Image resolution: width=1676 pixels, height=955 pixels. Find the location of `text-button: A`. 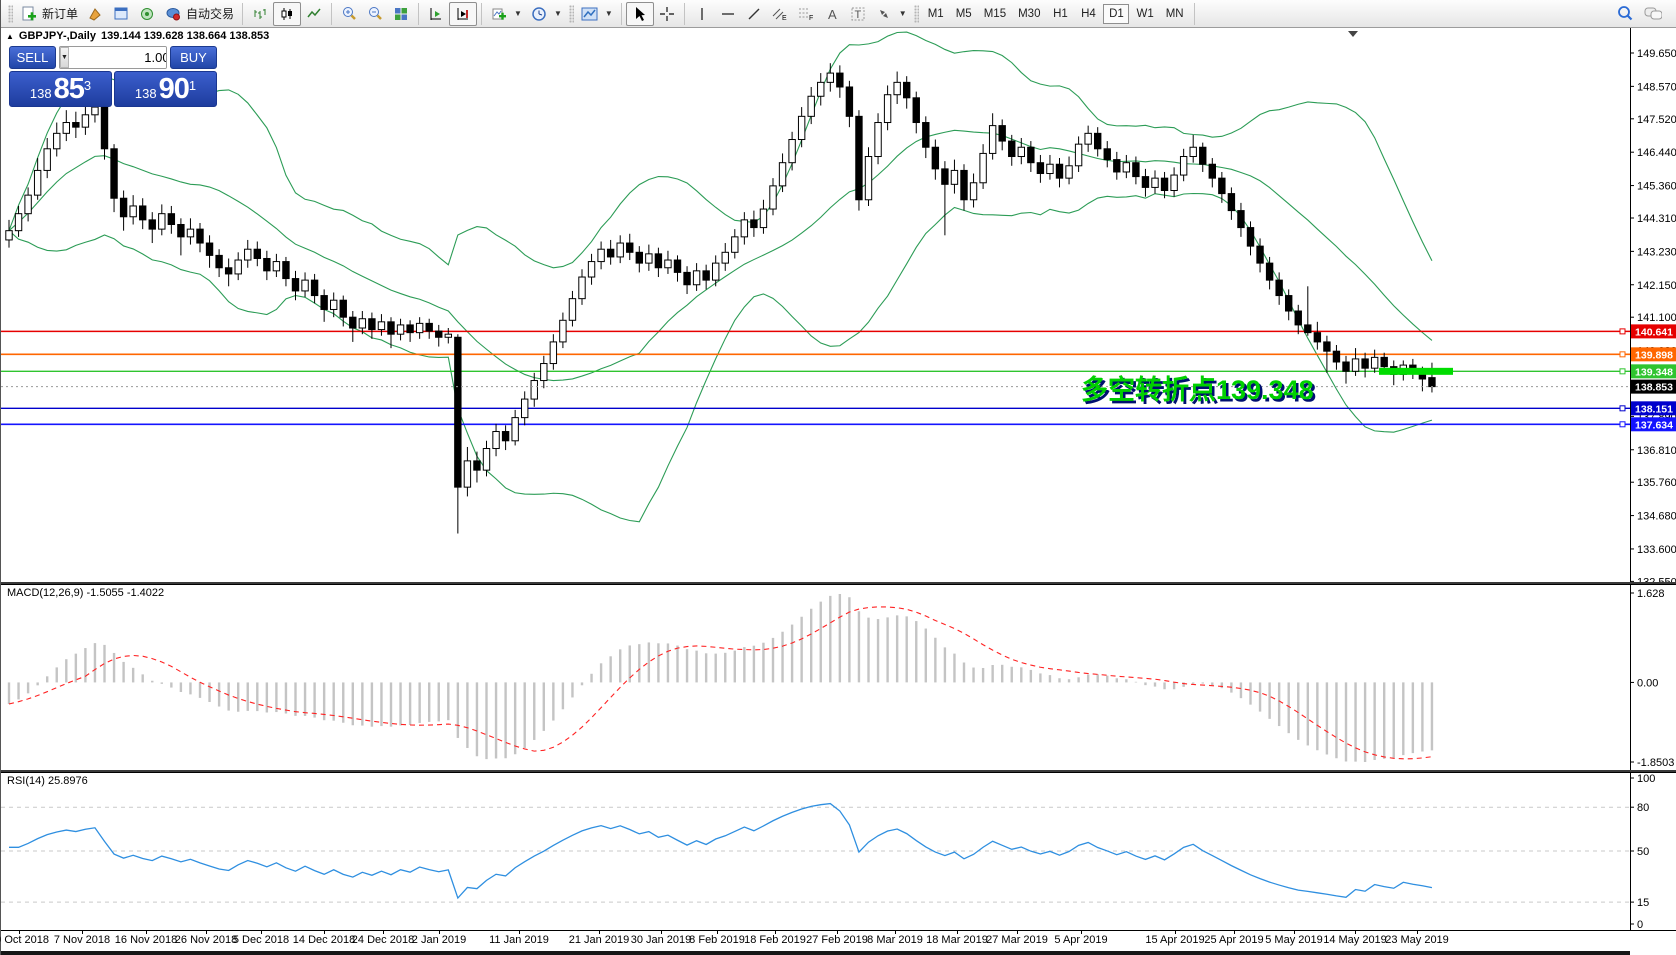

text-button: A is located at coordinates (832, 14).